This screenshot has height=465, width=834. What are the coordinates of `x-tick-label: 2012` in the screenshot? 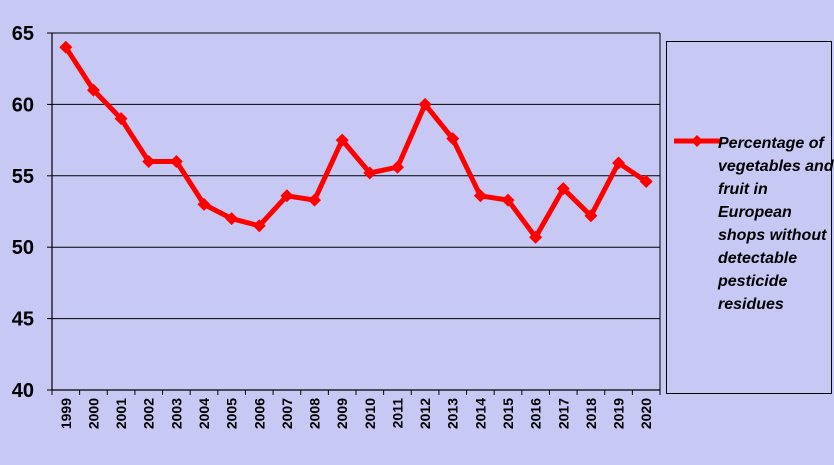 It's located at (425, 413).